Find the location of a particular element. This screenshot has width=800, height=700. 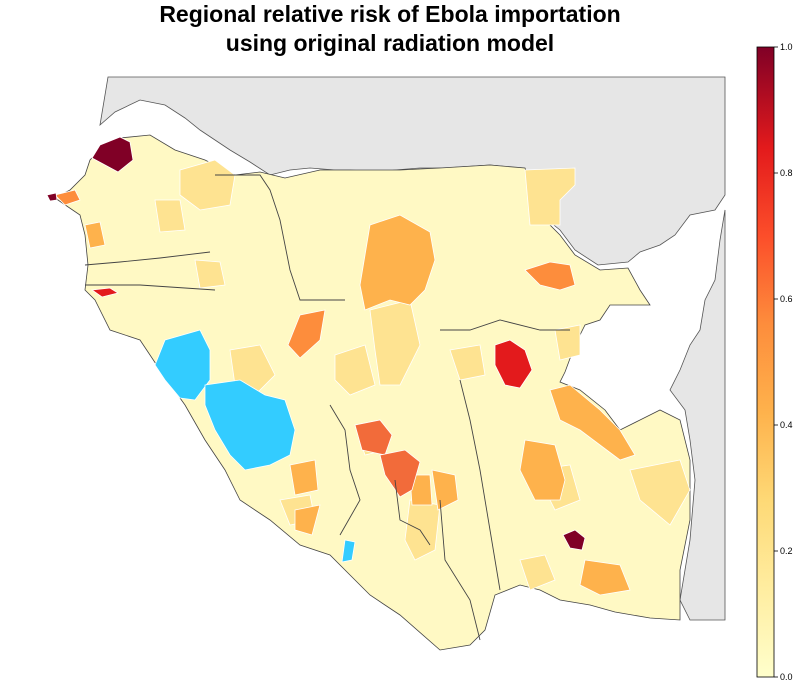

high-risk-regions is located at coordinates (311, 338).